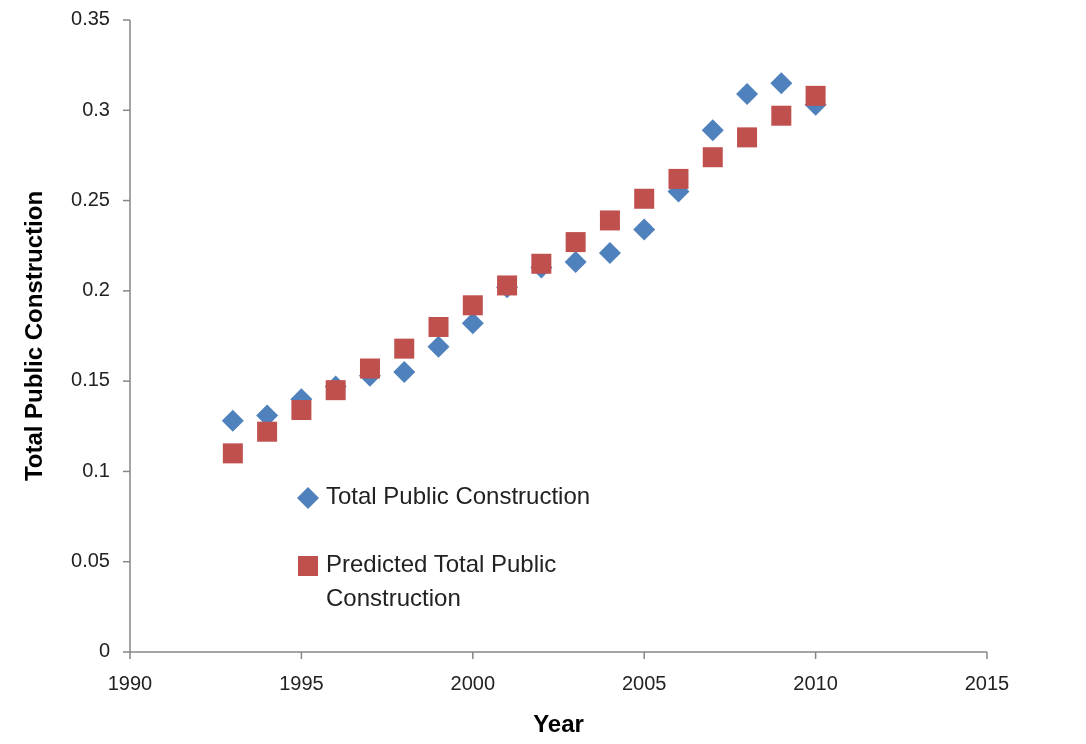  What do you see at coordinates (558, 723) in the screenshot?
I see `x-axis-title: Year` at bounding box center [558, 723].